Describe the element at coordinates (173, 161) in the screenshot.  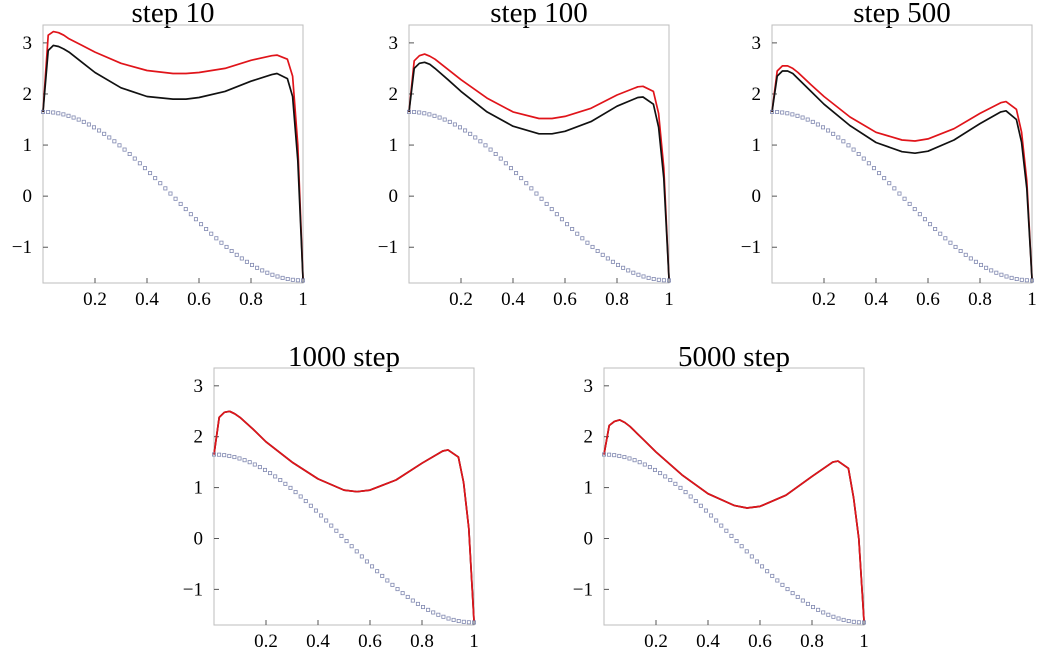
I see `lower-curve` at that location.